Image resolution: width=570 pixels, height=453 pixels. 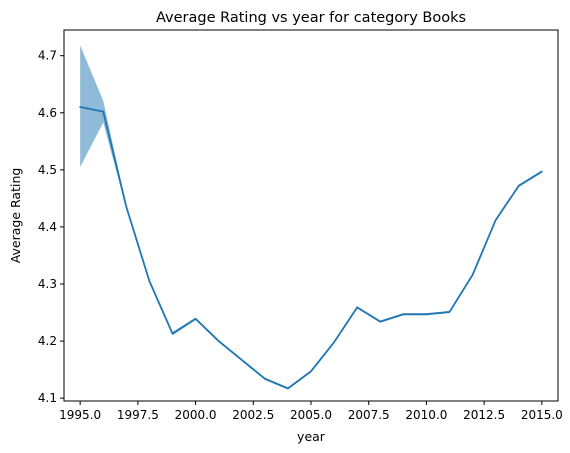 I want to click on y-axis: 4.1 4.2 4.3 4.4 4.5 4.6 4.7, so click(x=51, y=227).